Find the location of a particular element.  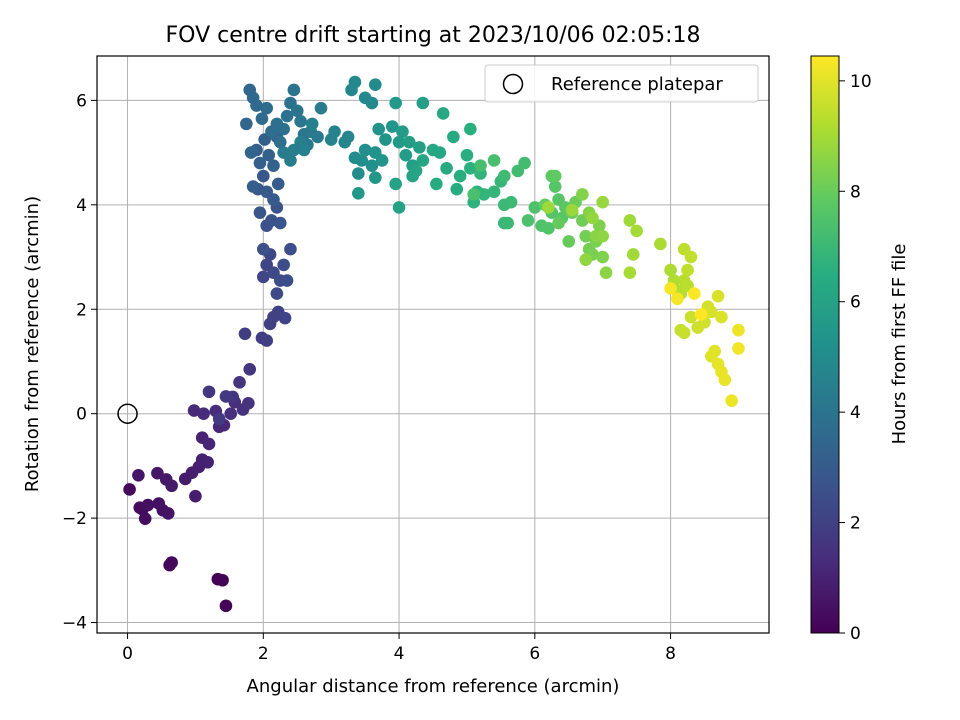

y-axis-ticks: −4 −2 0 2 4 6 is located at coordinates (79, 362).